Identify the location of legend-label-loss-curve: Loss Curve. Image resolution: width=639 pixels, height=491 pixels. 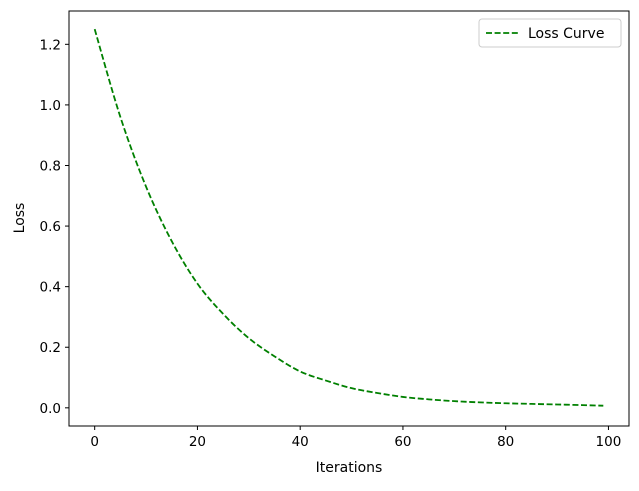
(566, 34).